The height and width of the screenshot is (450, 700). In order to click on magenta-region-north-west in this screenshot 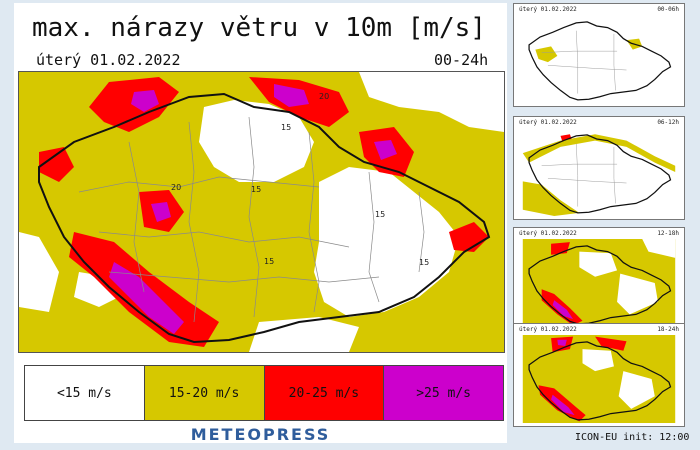, I will do `click(145, 101)`.